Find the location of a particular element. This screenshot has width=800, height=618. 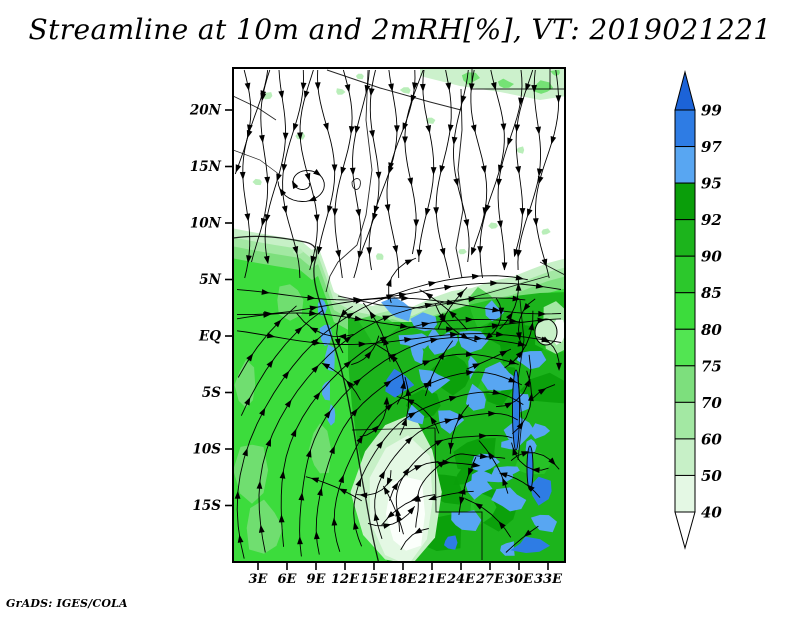

lat-axis: 20N 15N 10N 5N EQ 5S 10S 15S is located at coordinates (211, 308).